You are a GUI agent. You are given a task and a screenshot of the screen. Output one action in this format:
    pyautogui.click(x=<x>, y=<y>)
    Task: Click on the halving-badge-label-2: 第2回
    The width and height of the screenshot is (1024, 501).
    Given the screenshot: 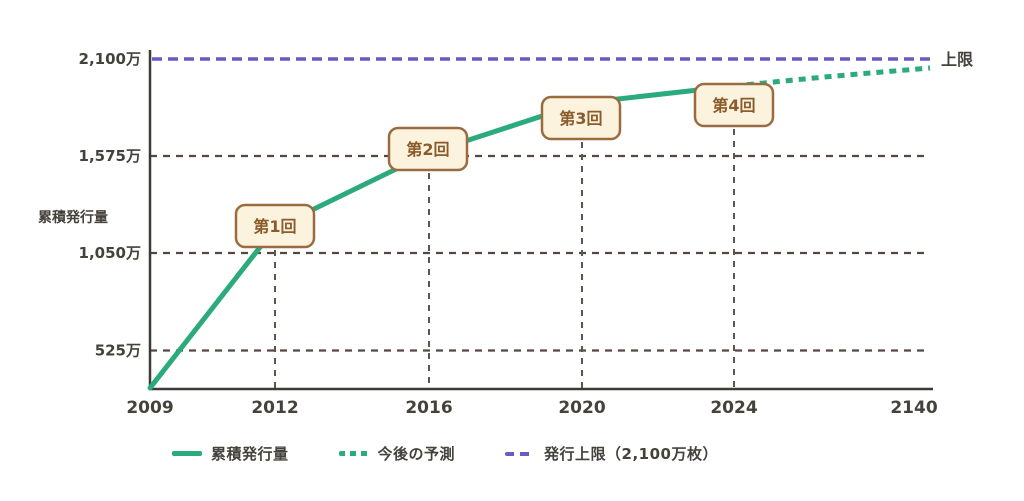 What is the action you would take?
    pyautogui.click(x=427, y=149)
    